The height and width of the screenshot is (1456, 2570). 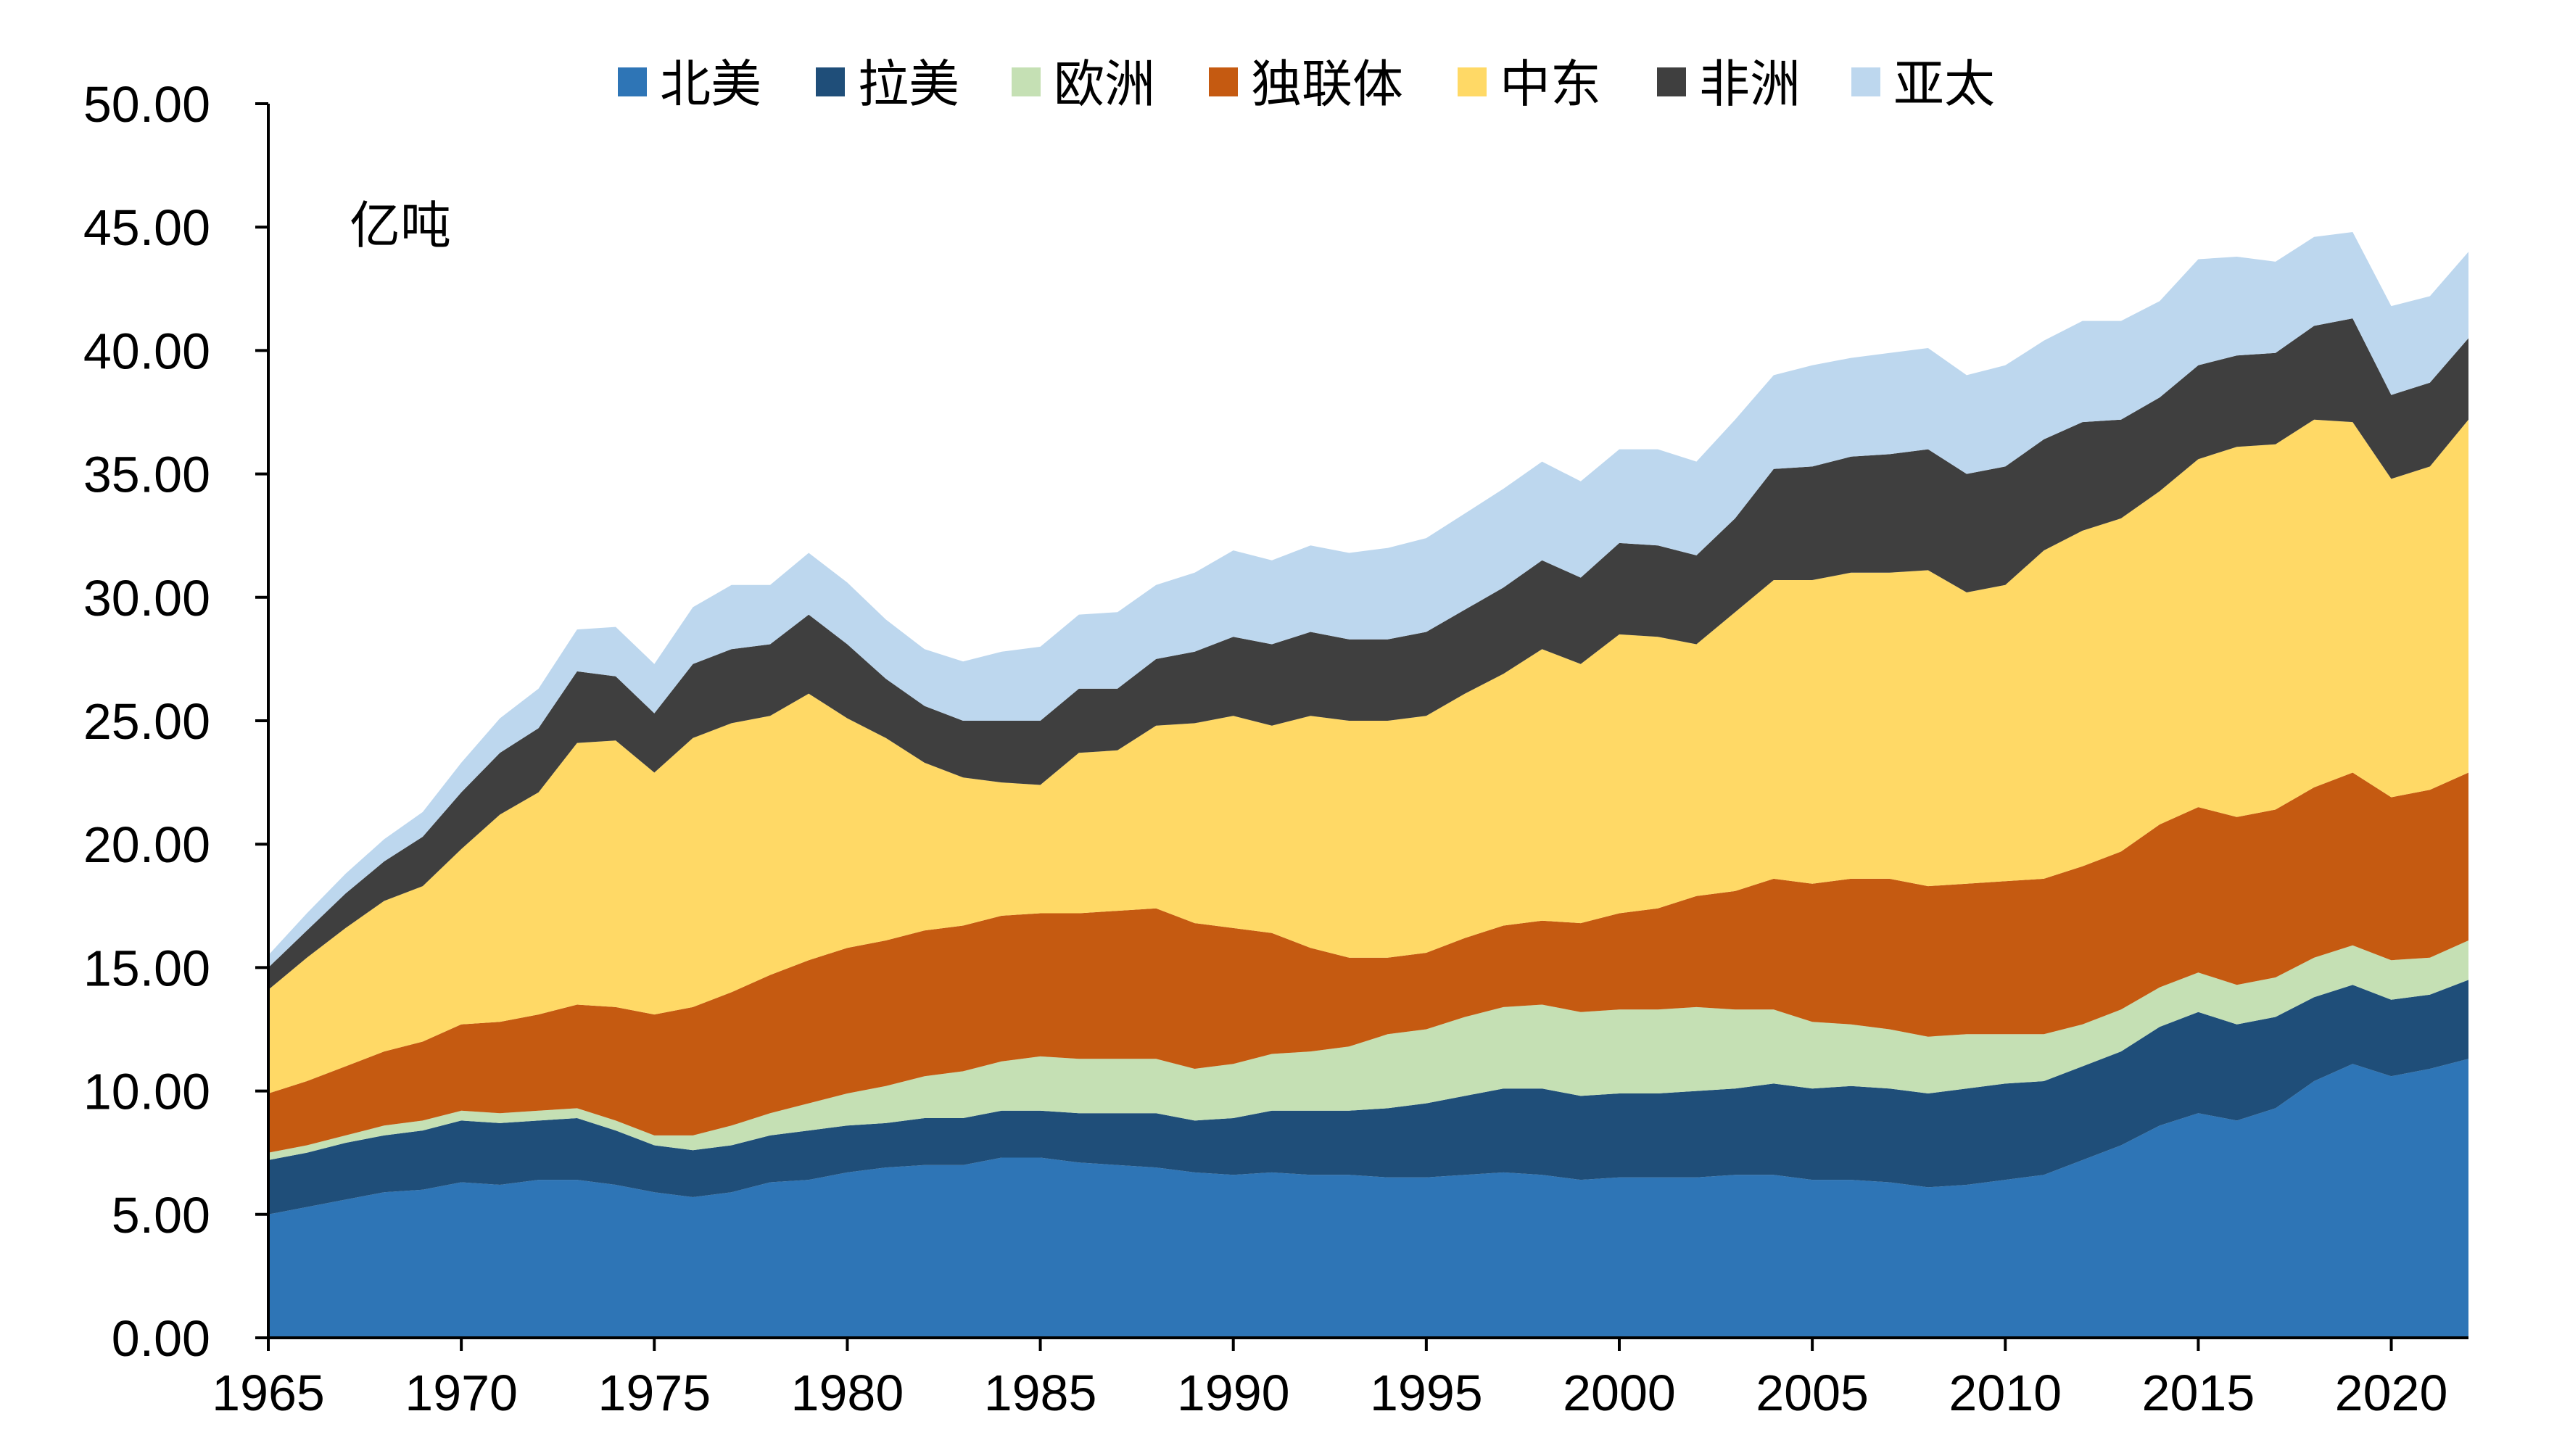 What do you see at coordinates (1234, 1393) in the screenshot?
I see `x-tick-label: 1990` at bounding box center [1234, 1393].